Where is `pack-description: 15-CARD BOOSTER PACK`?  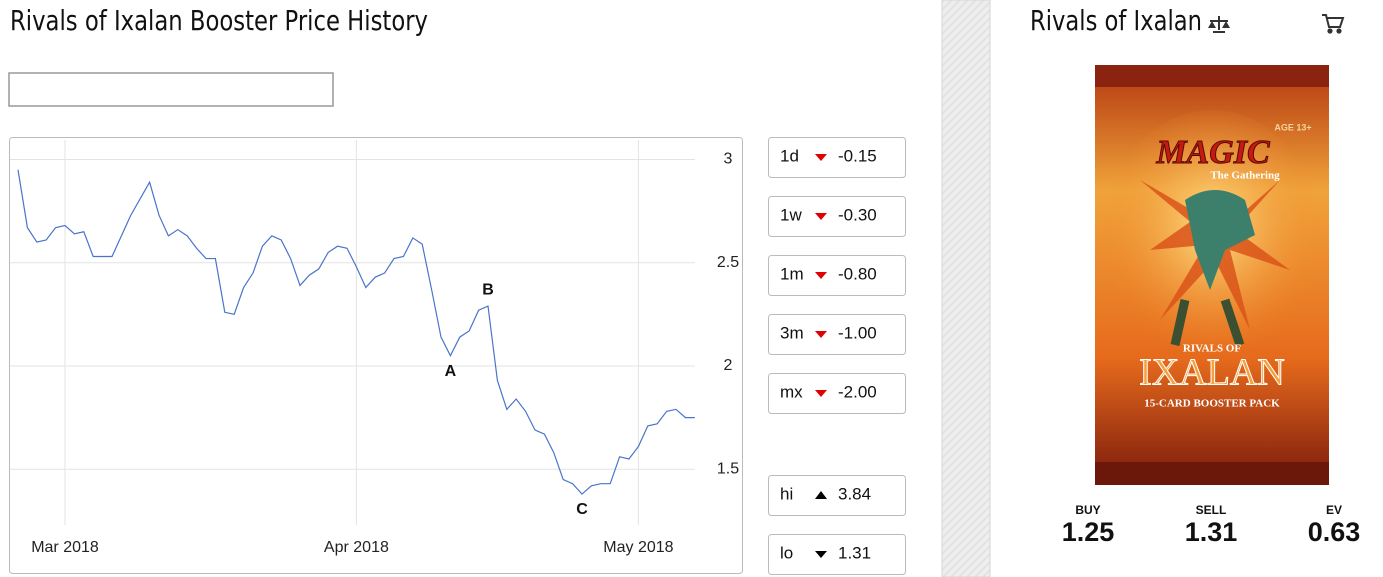 pack-description: 15-CARD BOOSTER PACK is located at coordinates (1212, 404).